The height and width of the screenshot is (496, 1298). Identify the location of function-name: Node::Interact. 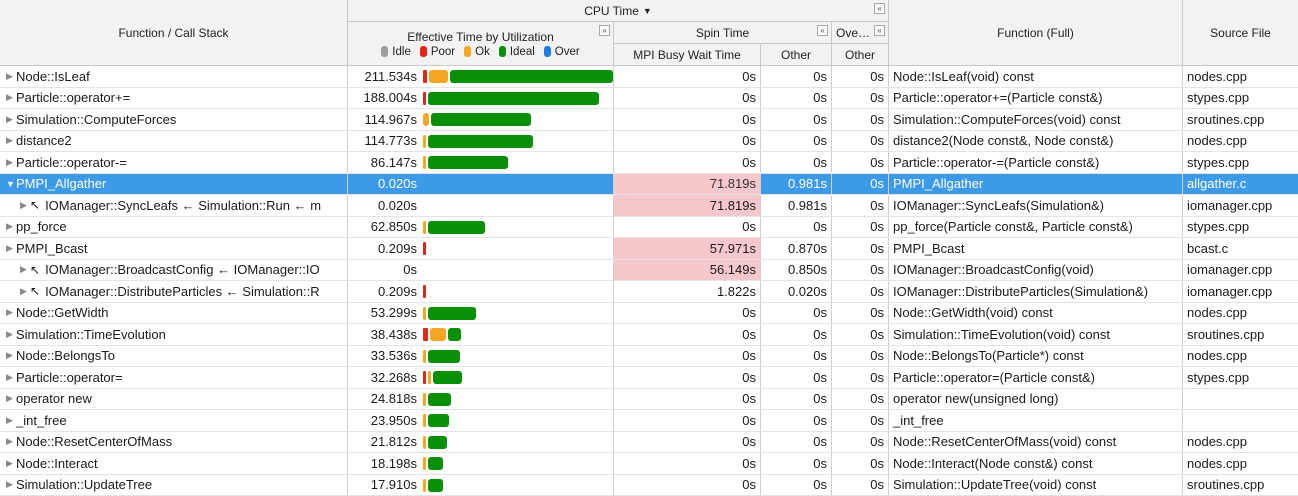
(57, 463).